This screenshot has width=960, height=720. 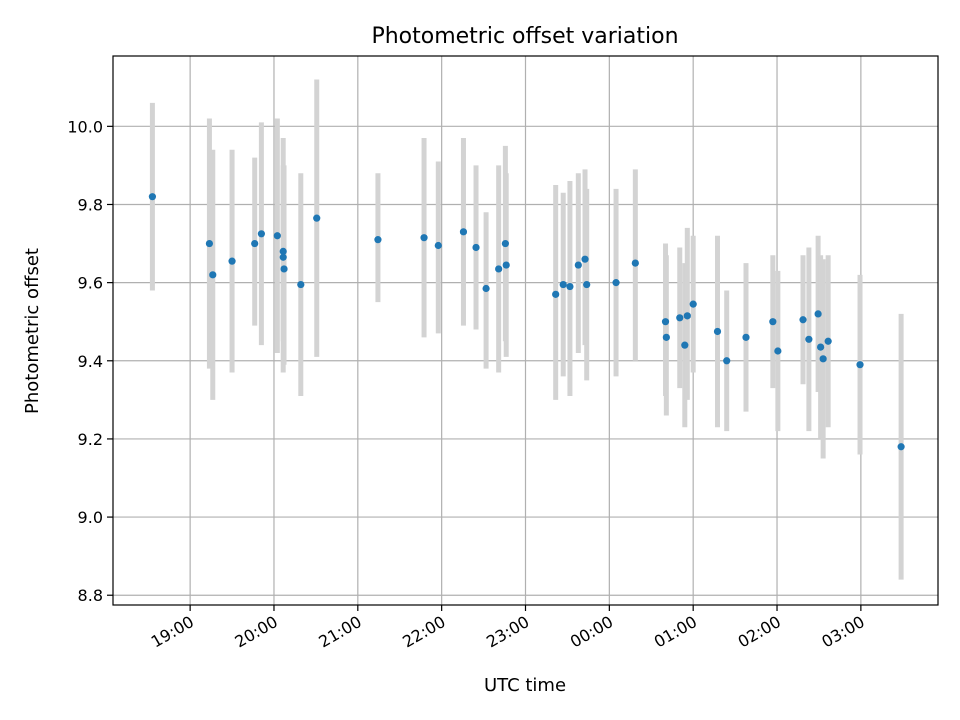 I want to click on x-tick-label-0: 19:00, so click(x=172, y=632).